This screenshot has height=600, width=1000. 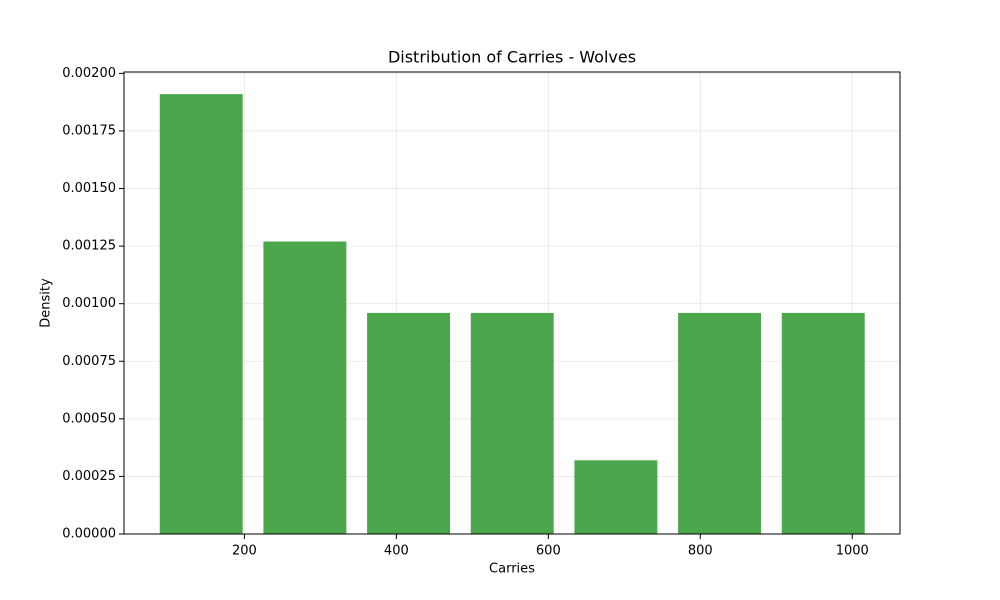 I want to click on y-tick-label: 0.00025, so click(x=89, y=476).